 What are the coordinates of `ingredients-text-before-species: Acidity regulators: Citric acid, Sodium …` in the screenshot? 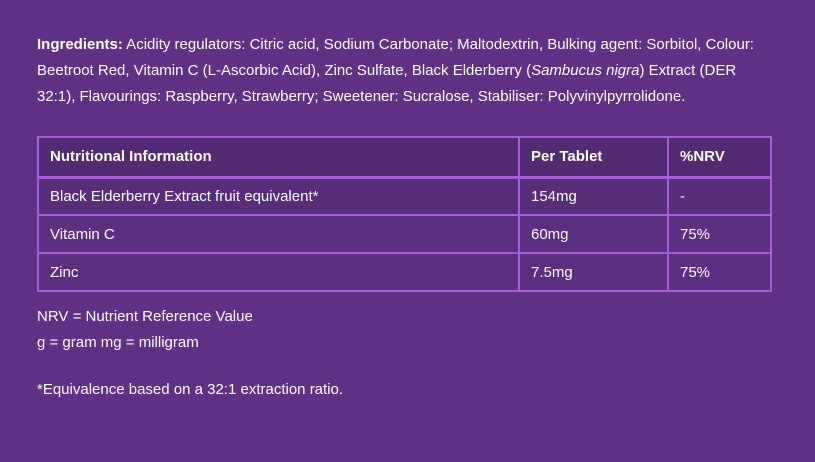 It's located at (395, 57).